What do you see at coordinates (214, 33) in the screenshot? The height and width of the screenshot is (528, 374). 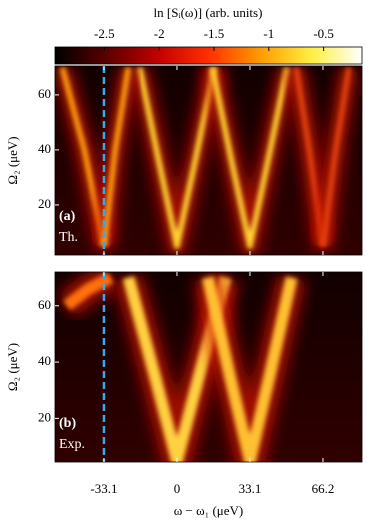 I see `colorbar-tick-label: -1.5` at bounding box center [214, 33].